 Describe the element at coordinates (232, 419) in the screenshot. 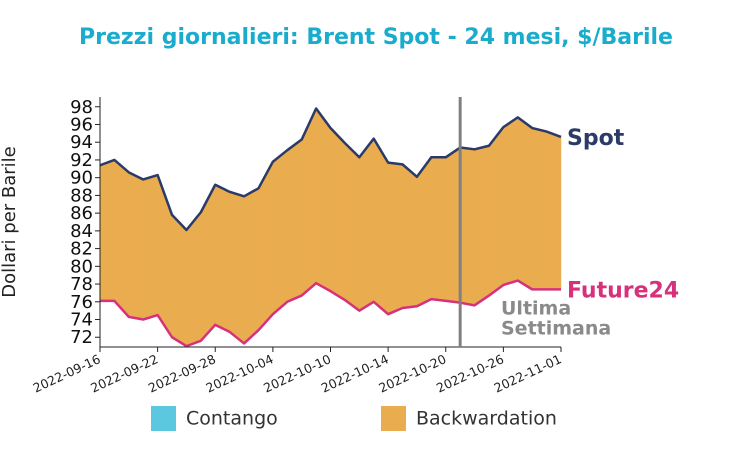

I see `legend-label: Contango` at that location.